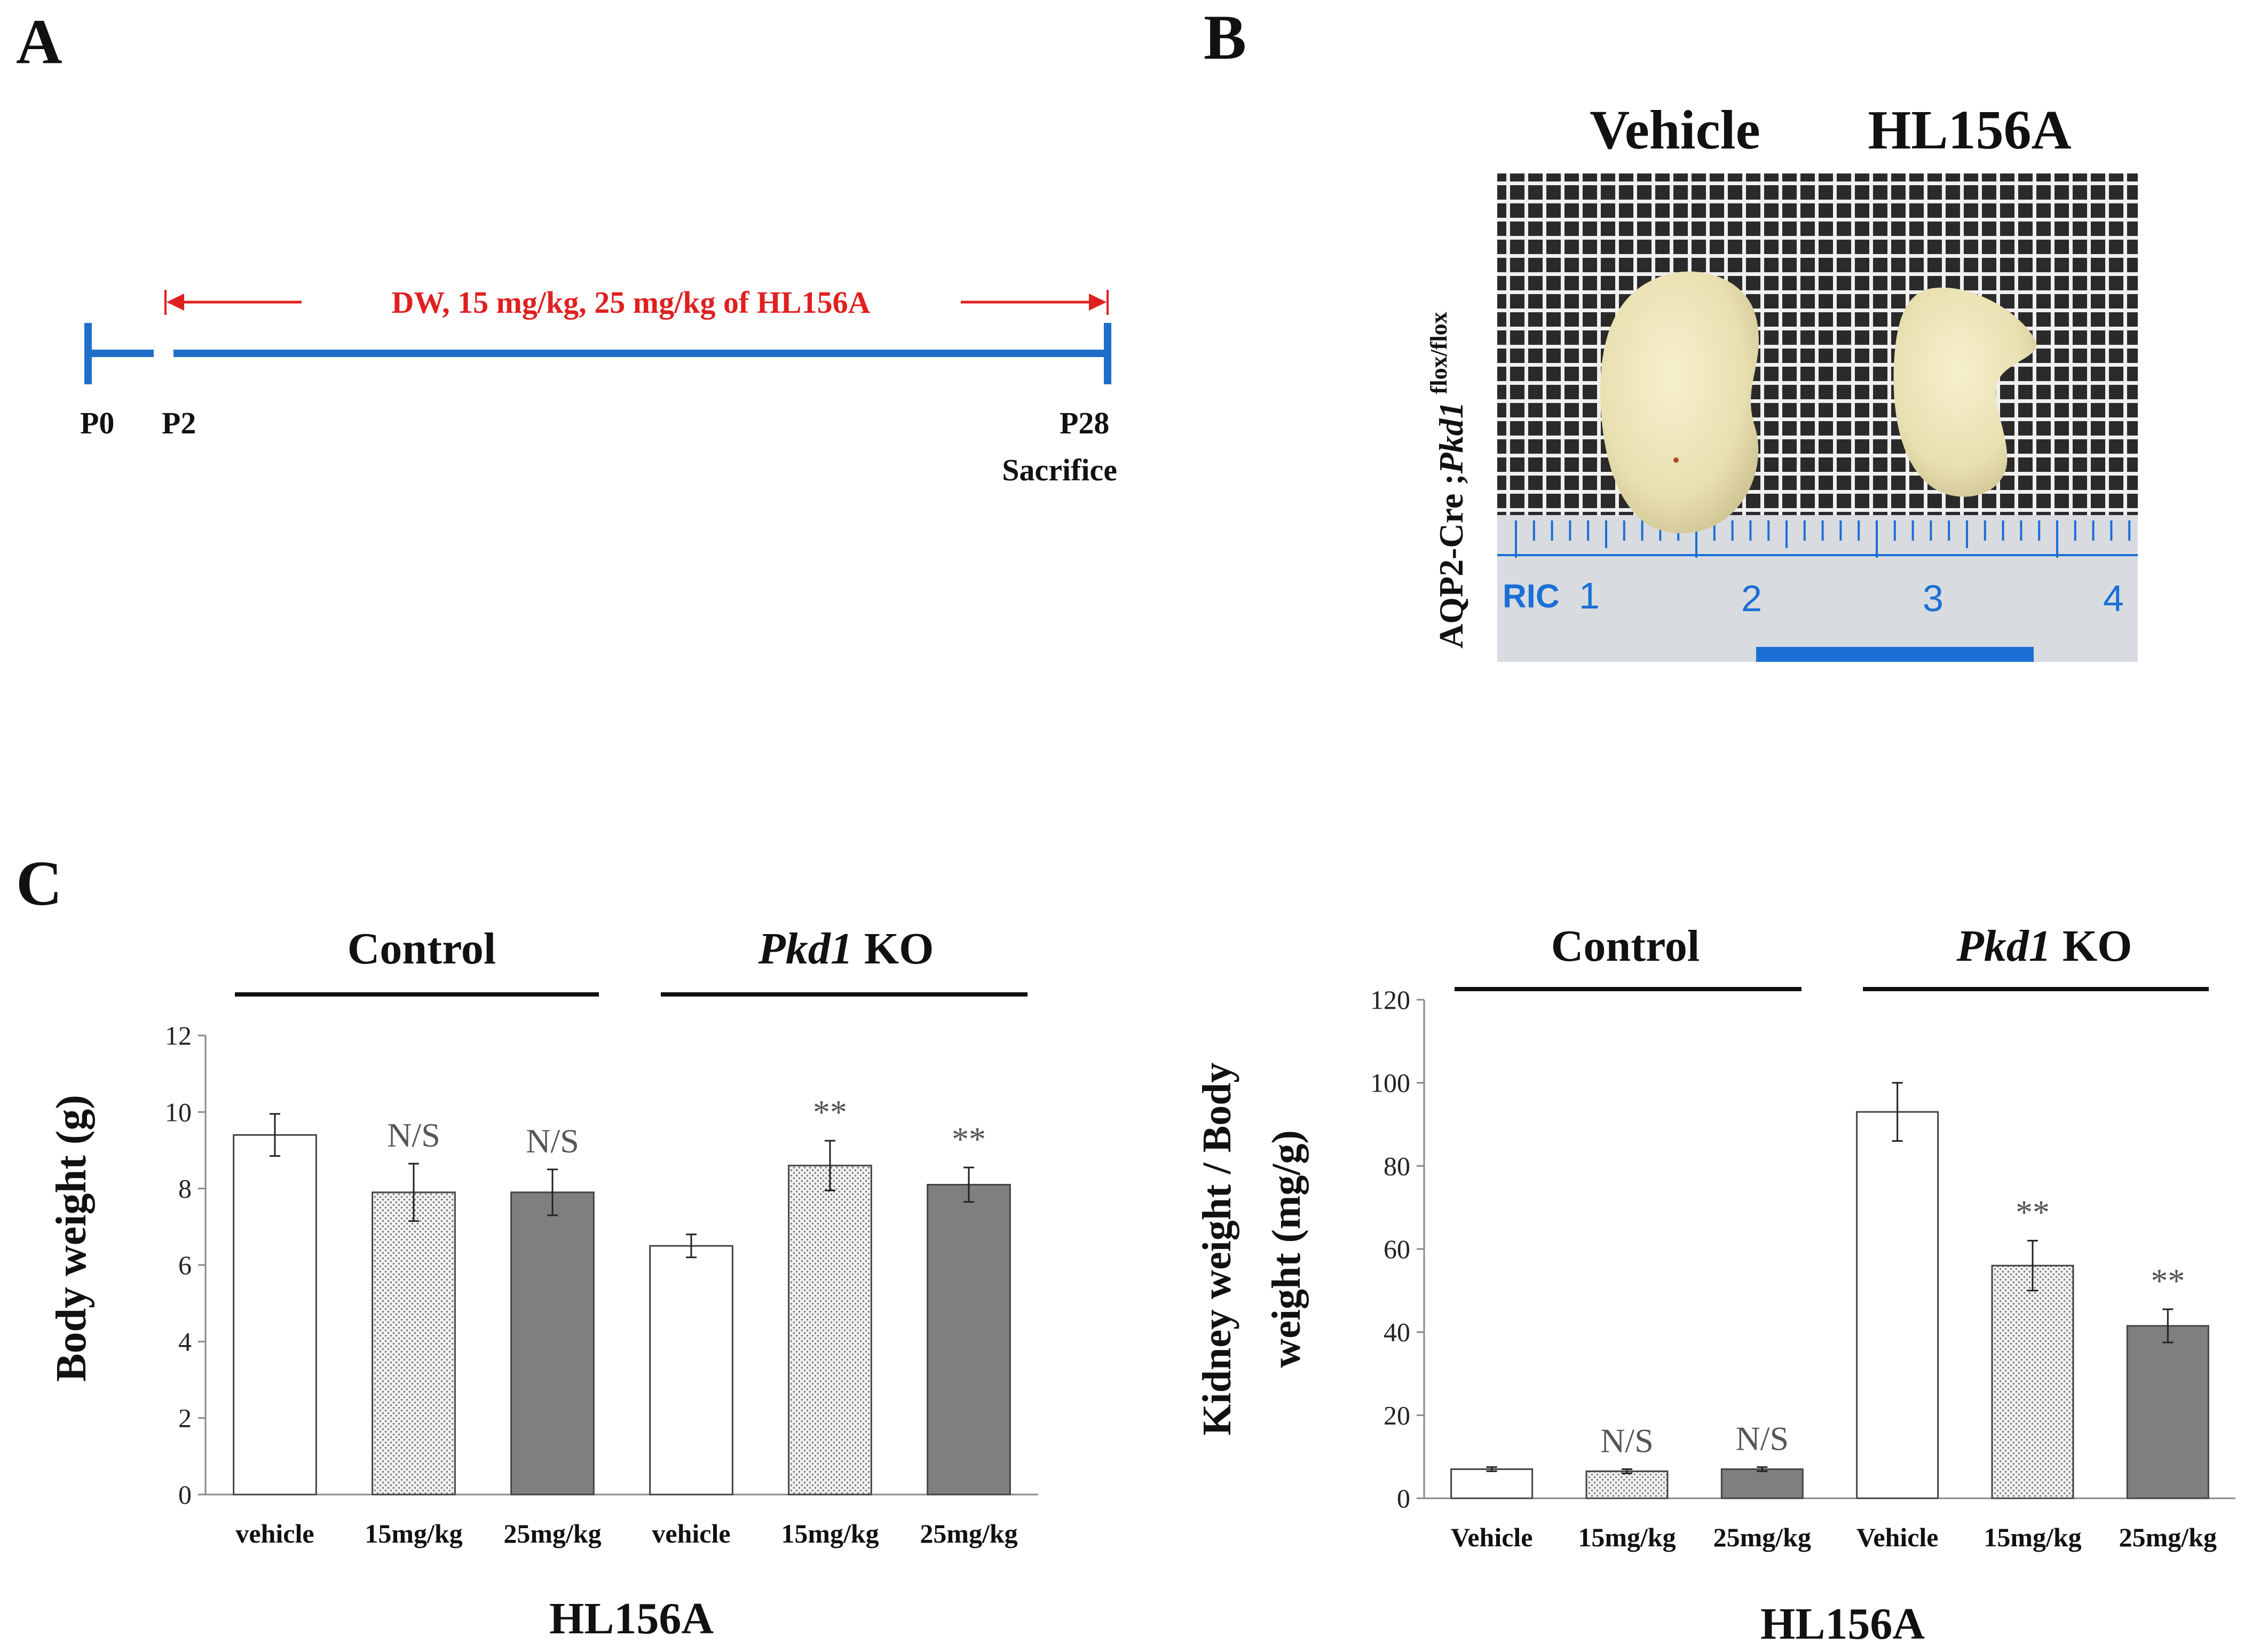 The image size is (2252, 1652). What do you see at coordinates (2044, 946) in the screenshot?
I see `chart2-group-pkd1ko: Pkd1 KO` at bounding box center [2044, 946].